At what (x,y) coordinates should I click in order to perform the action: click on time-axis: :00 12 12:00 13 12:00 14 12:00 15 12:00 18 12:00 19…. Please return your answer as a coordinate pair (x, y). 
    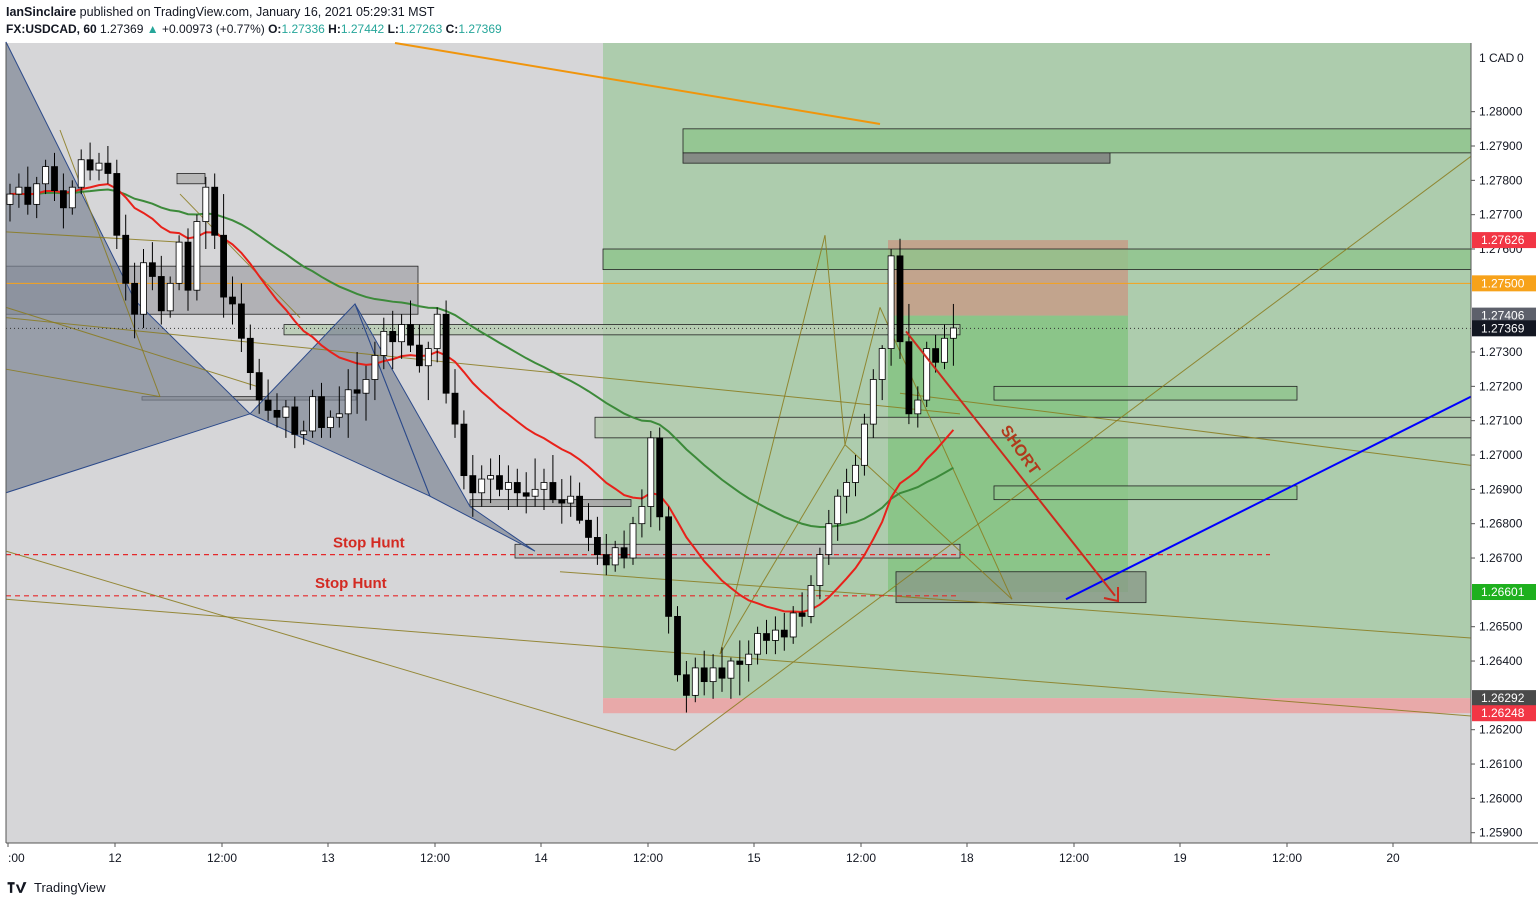
    Looking at the image, I should click on (772, 853).